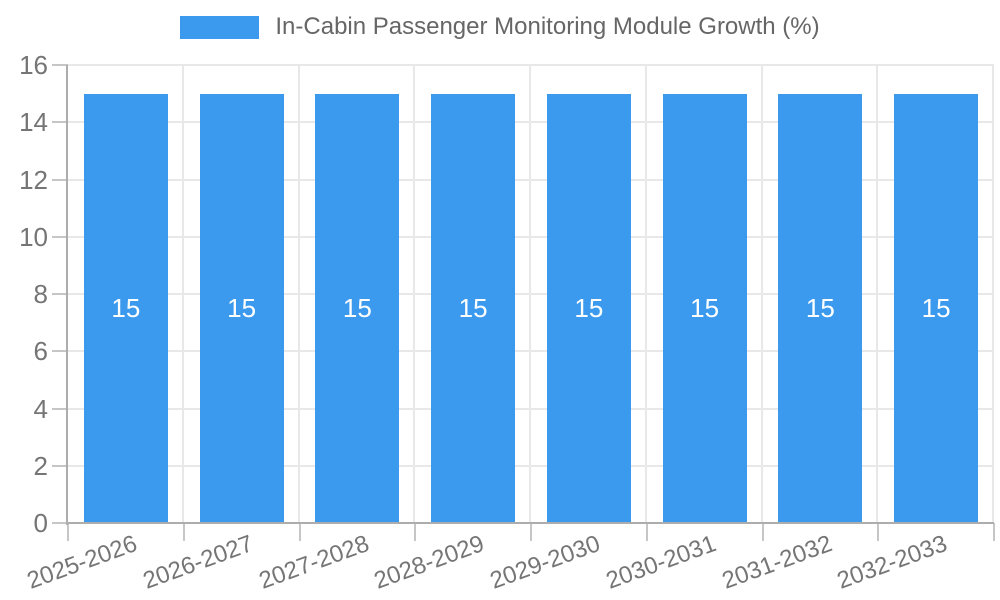  I want to click on x-tick-label: 2032-2033, so click(892, 562).